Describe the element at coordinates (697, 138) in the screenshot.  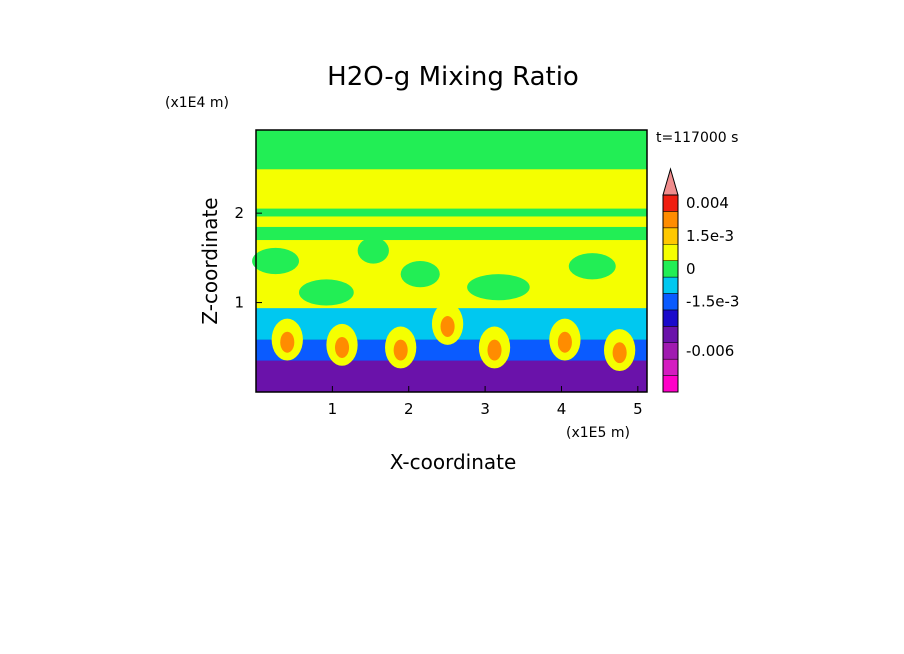
I see `time-label: t=117000 s` at that location.